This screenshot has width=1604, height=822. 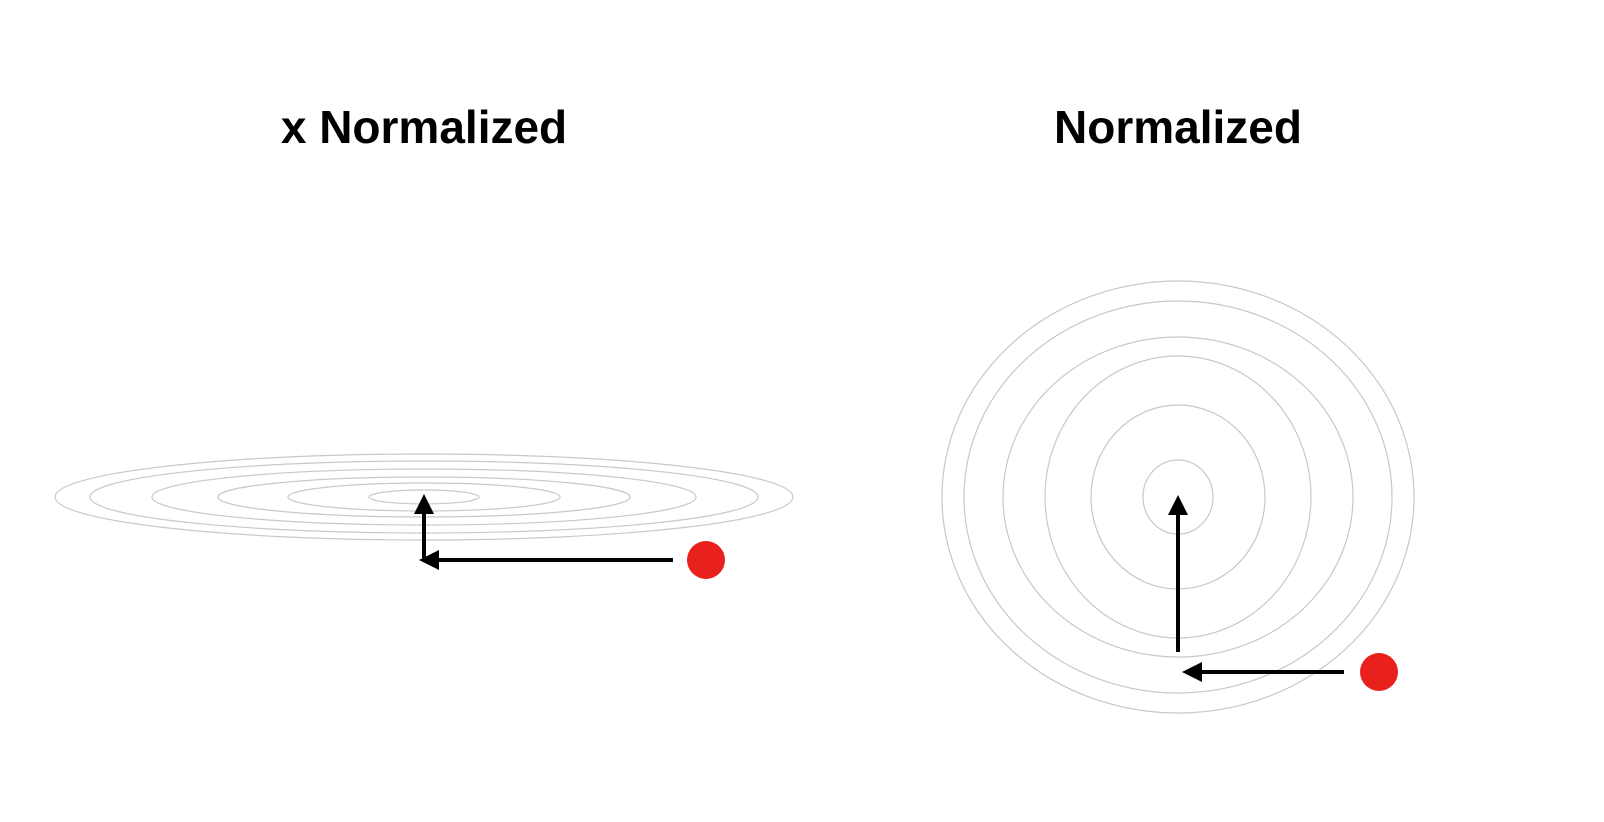 I want to click on left-contour-ring, so click(x=424, y=497).